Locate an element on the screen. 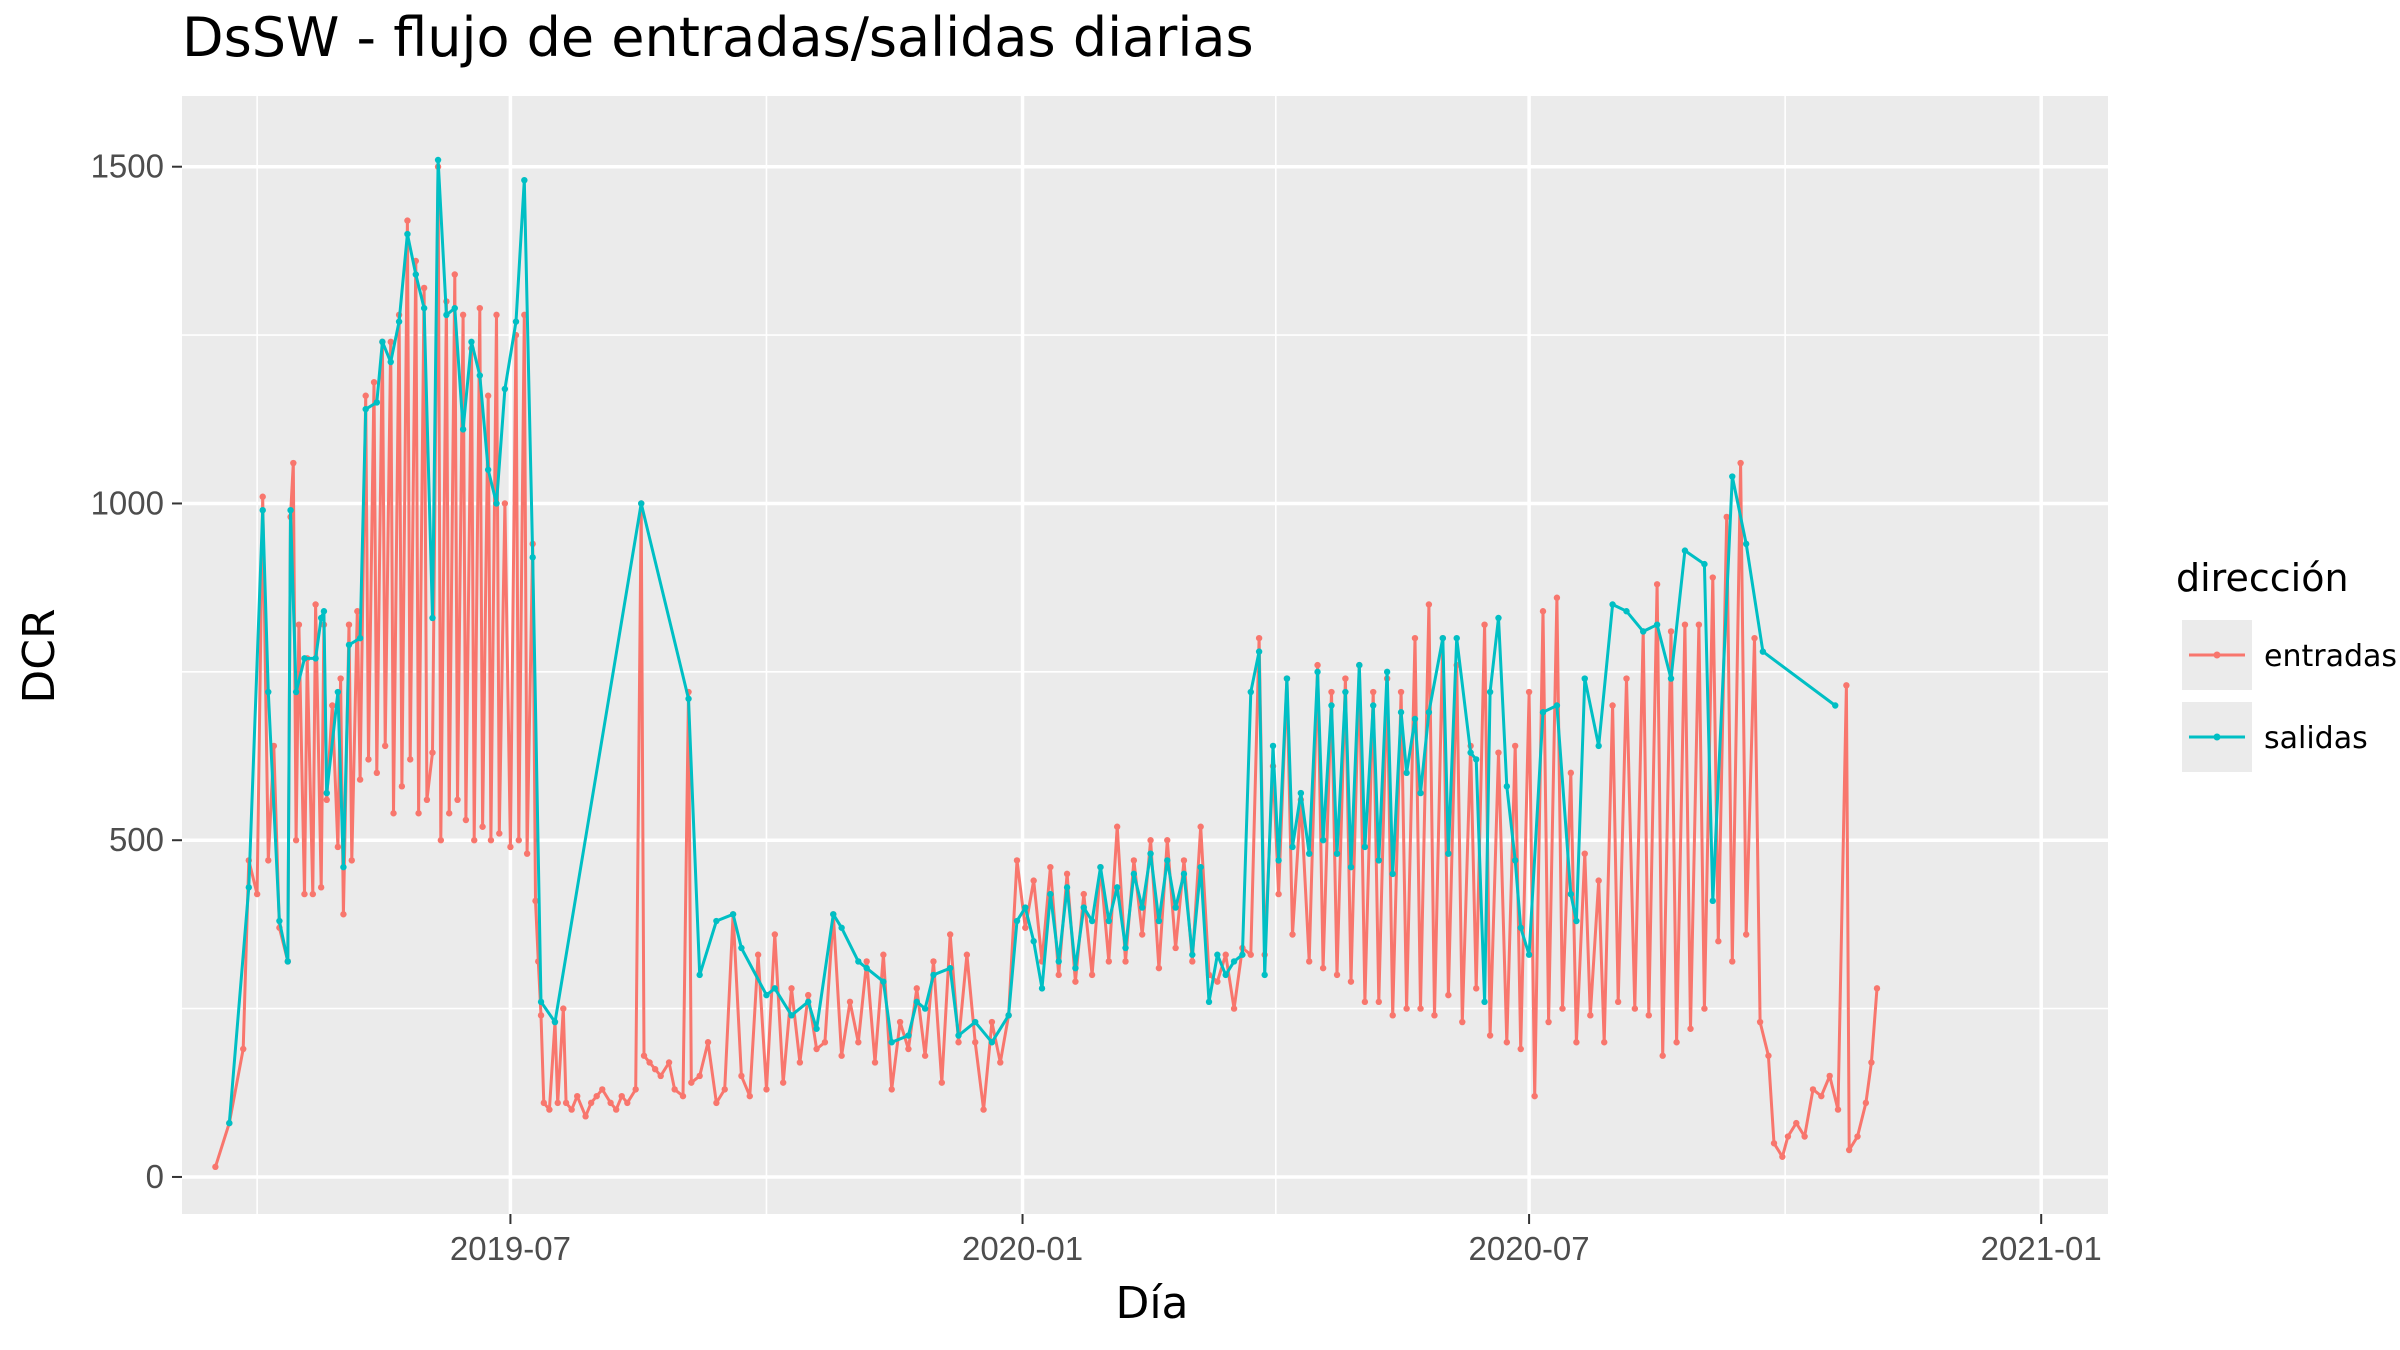 This screenshot has width=2400, height=1350. legend-label-salidas: salidas is located at coordinates (2316, 738).